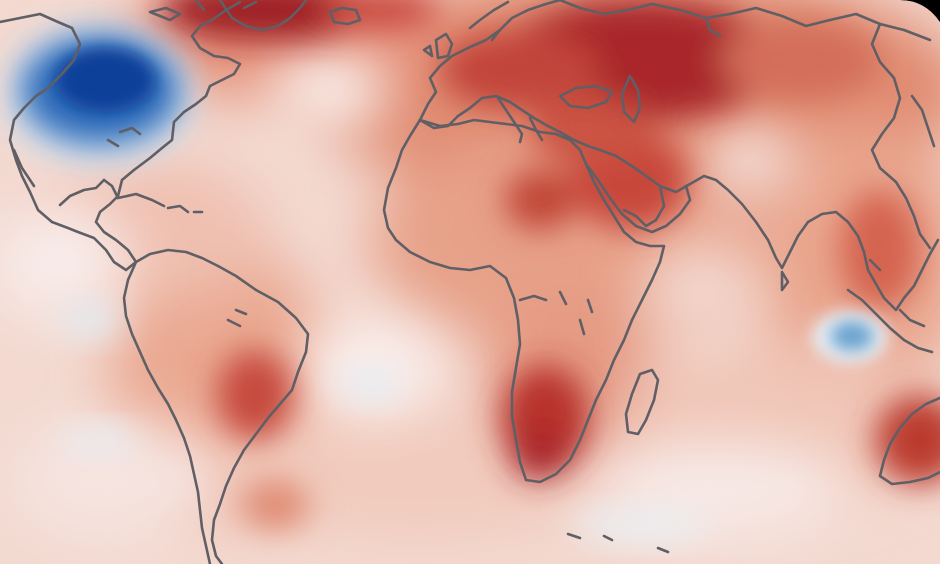  Describe the element at coordinates (920, 11) in the screenshot. I see `globe-edge` at that location.